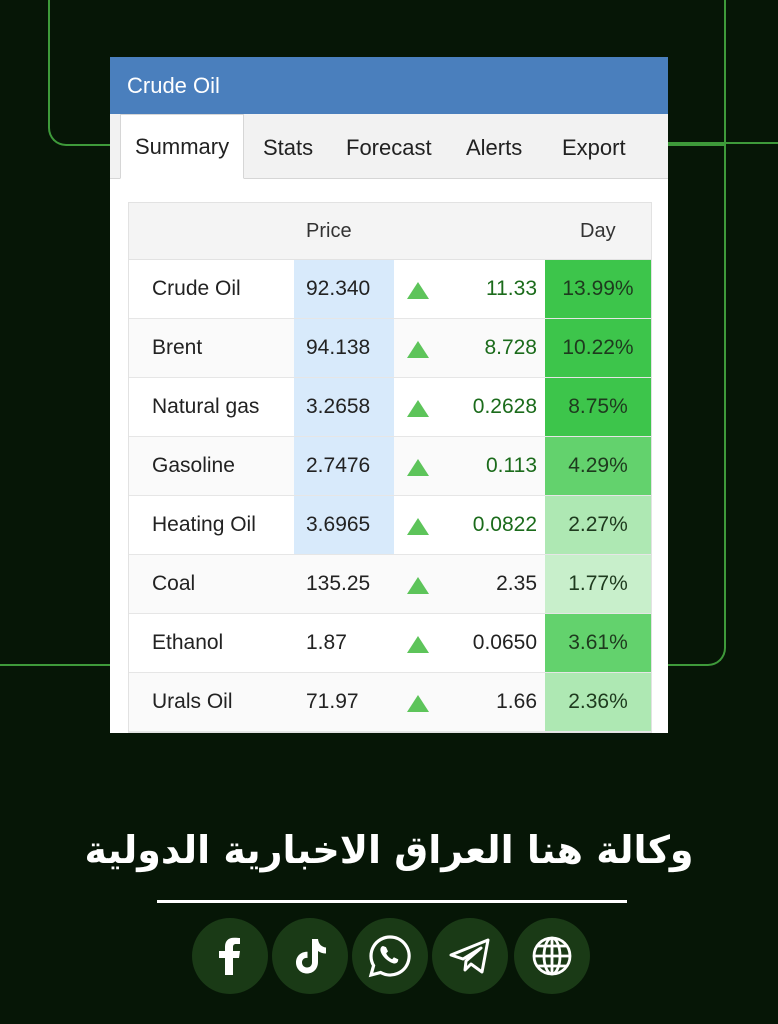 The width and height of the screenshot is (778, 1024). I want to click on facebook-icon, so click(230, 956).